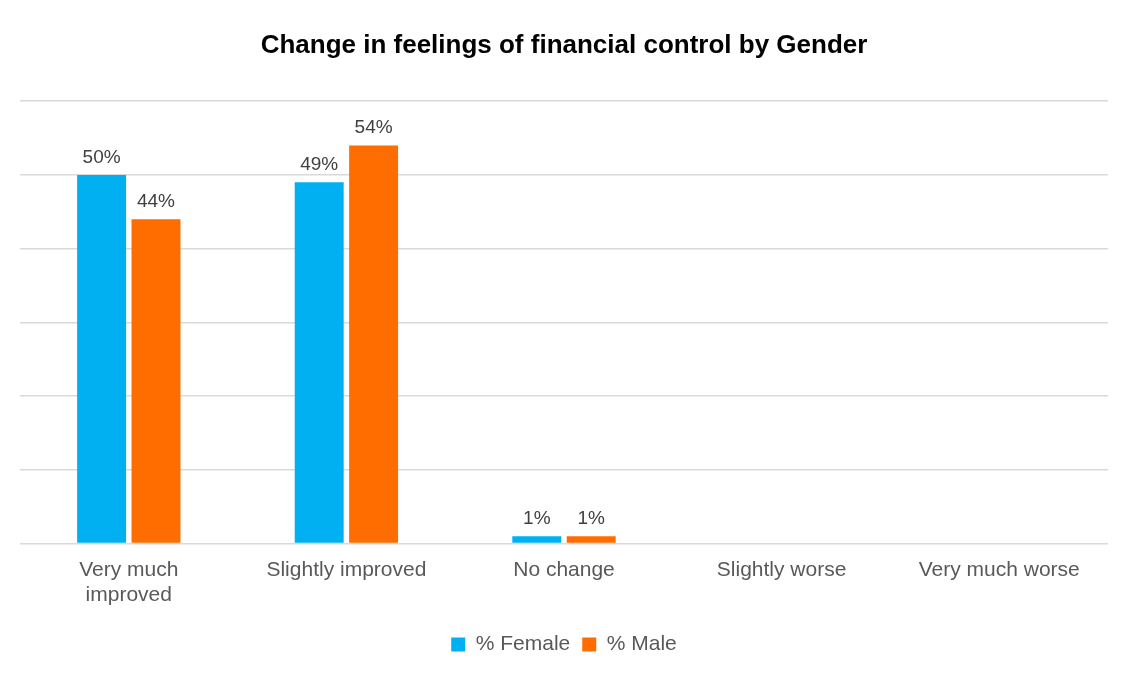 The height and width of the screenshot is (675, 1128). Describe the element at coordinates (101, 156) in the screenshot. I see `data-label: 50%` at that location.